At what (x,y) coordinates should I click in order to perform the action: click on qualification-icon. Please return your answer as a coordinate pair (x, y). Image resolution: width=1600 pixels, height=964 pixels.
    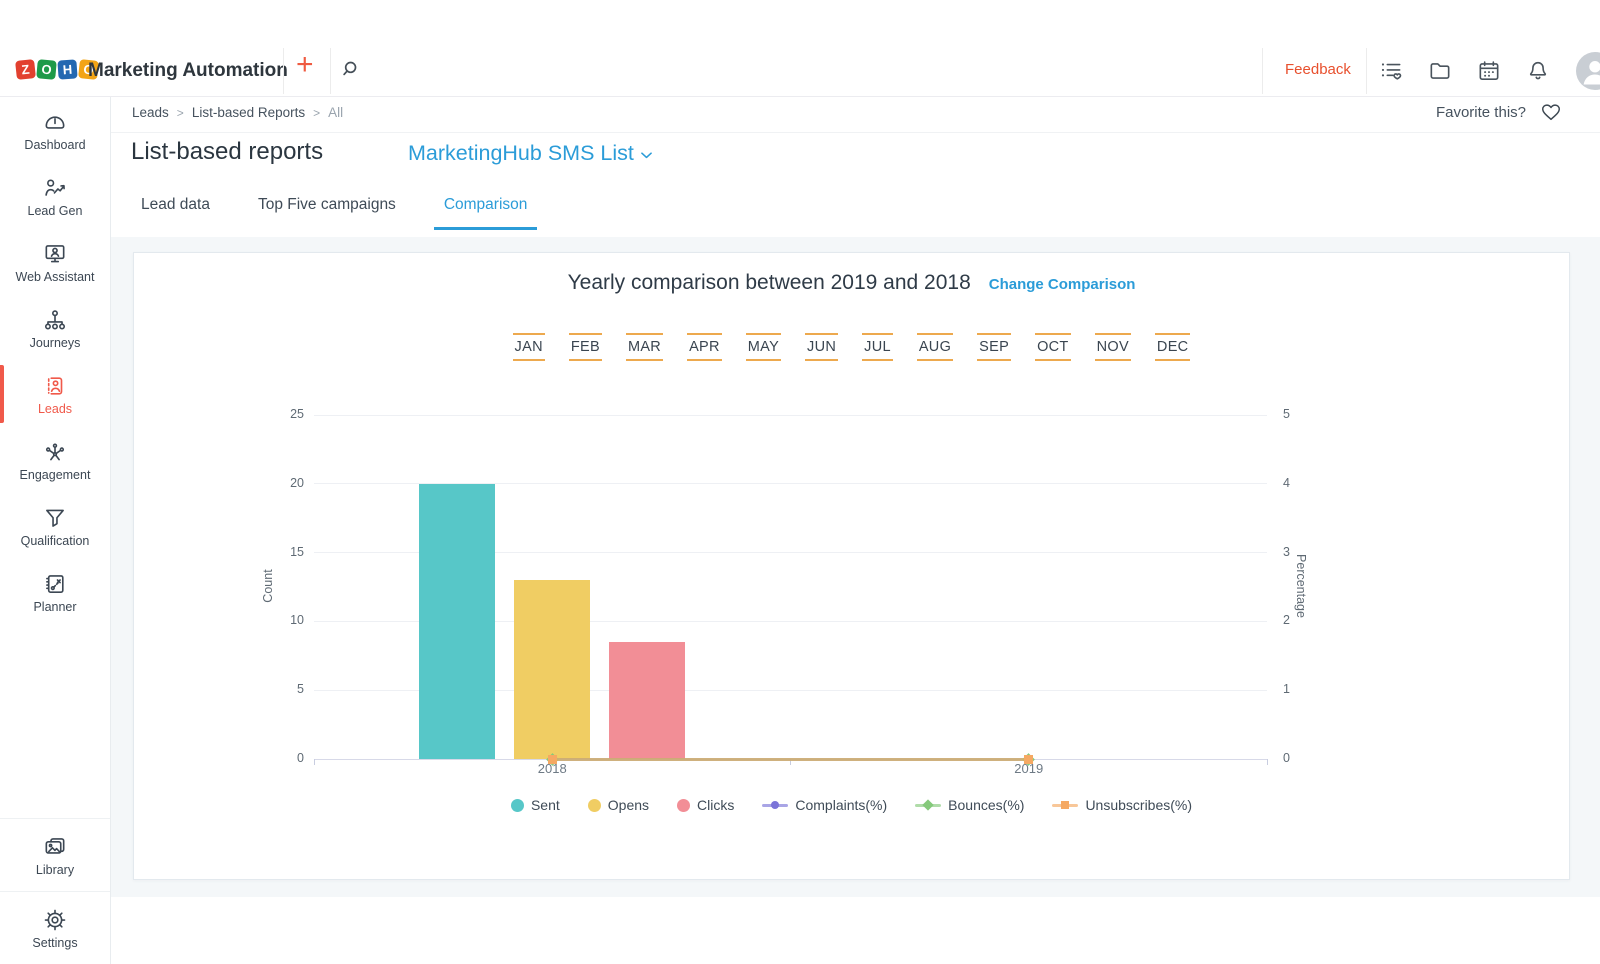
    Looking at the image, I should click on (55, 518).